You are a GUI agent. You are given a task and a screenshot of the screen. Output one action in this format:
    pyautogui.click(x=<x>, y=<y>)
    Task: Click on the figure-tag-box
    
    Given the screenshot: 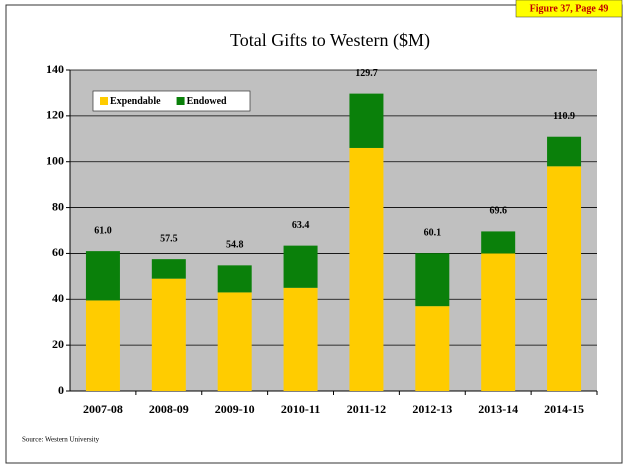 What is the action you would take?
    pyautogui.click(x=569, y=9)
    